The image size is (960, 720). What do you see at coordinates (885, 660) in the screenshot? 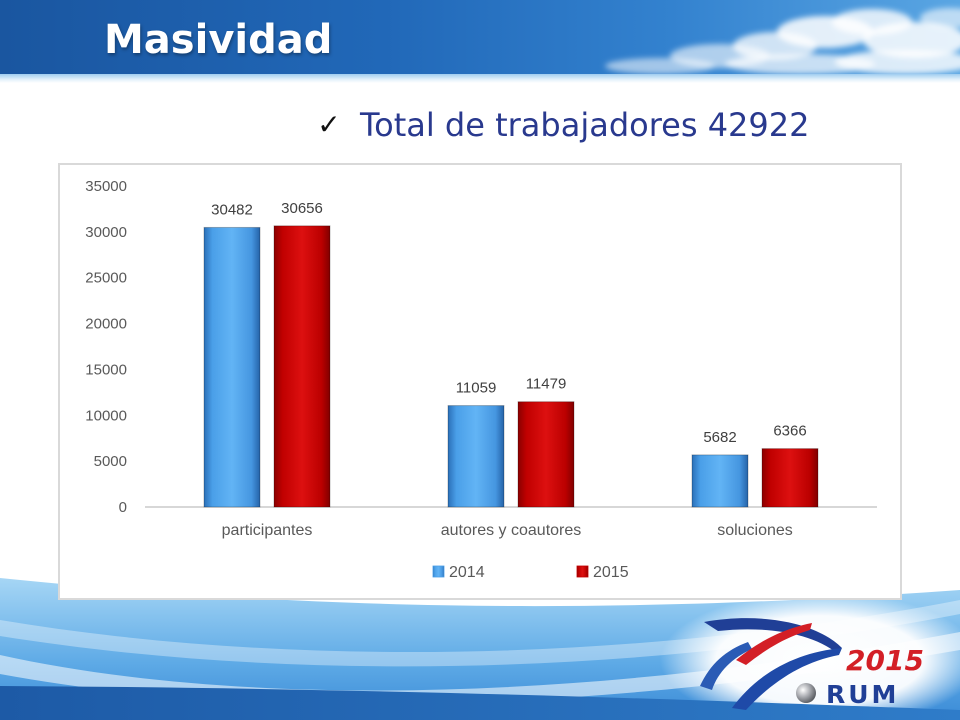
I see `logo-year: 2015` at bounding box center [885, 660].